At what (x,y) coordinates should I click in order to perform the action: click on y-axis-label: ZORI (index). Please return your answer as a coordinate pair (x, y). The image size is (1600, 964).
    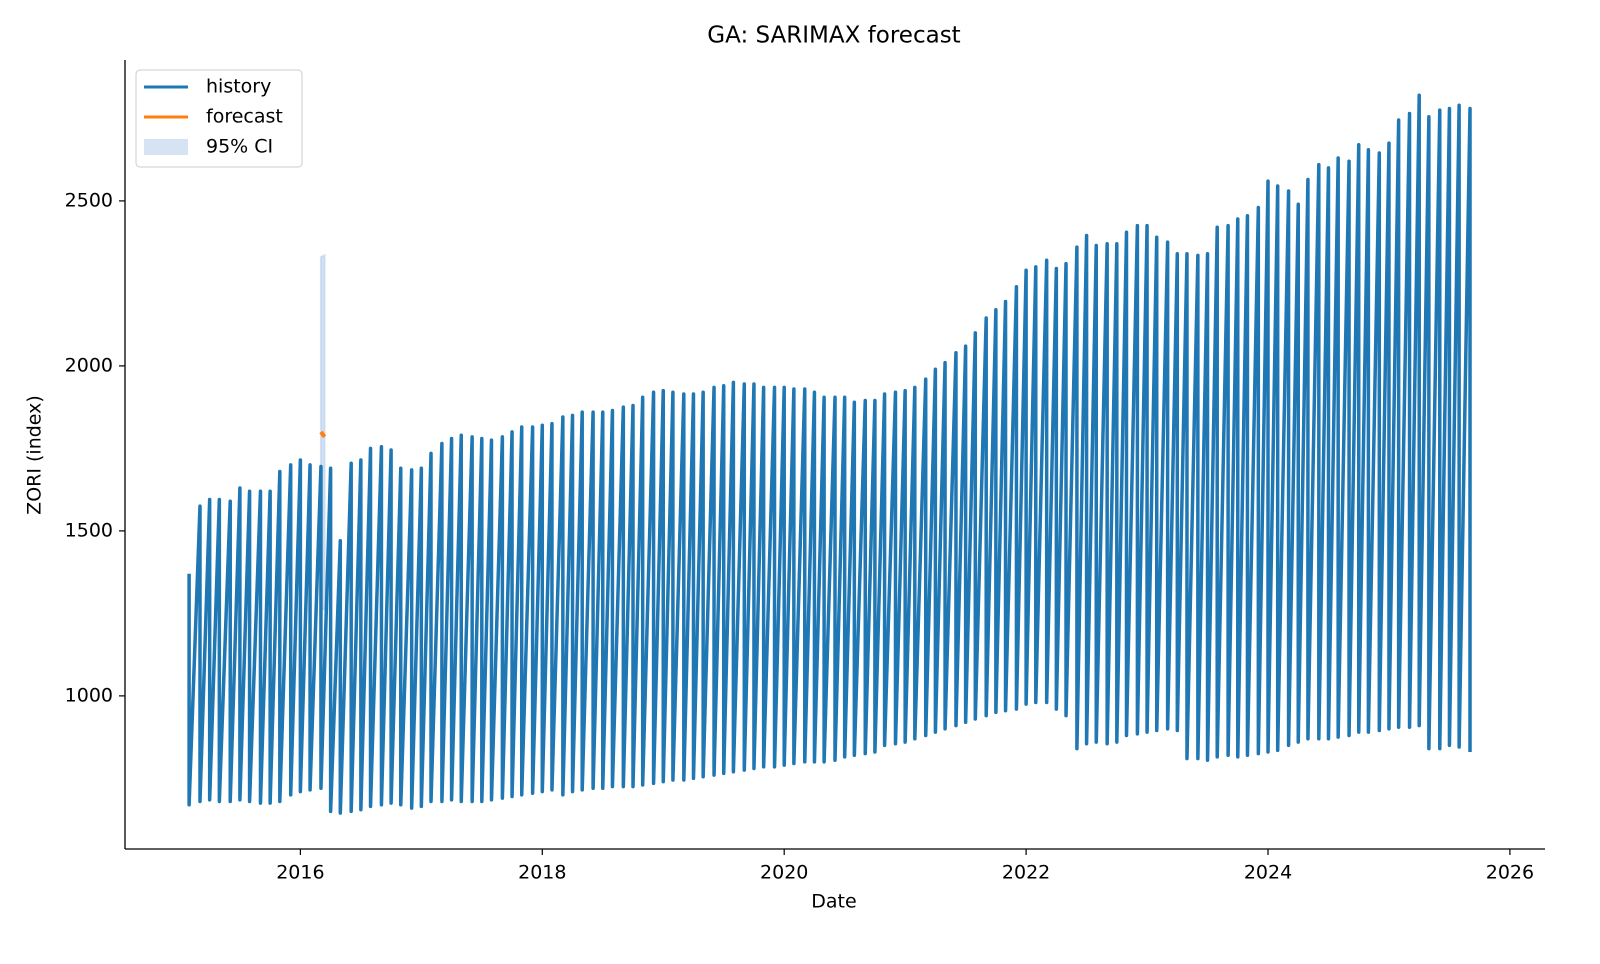
    Looking at the image, I should click on (35, 455).